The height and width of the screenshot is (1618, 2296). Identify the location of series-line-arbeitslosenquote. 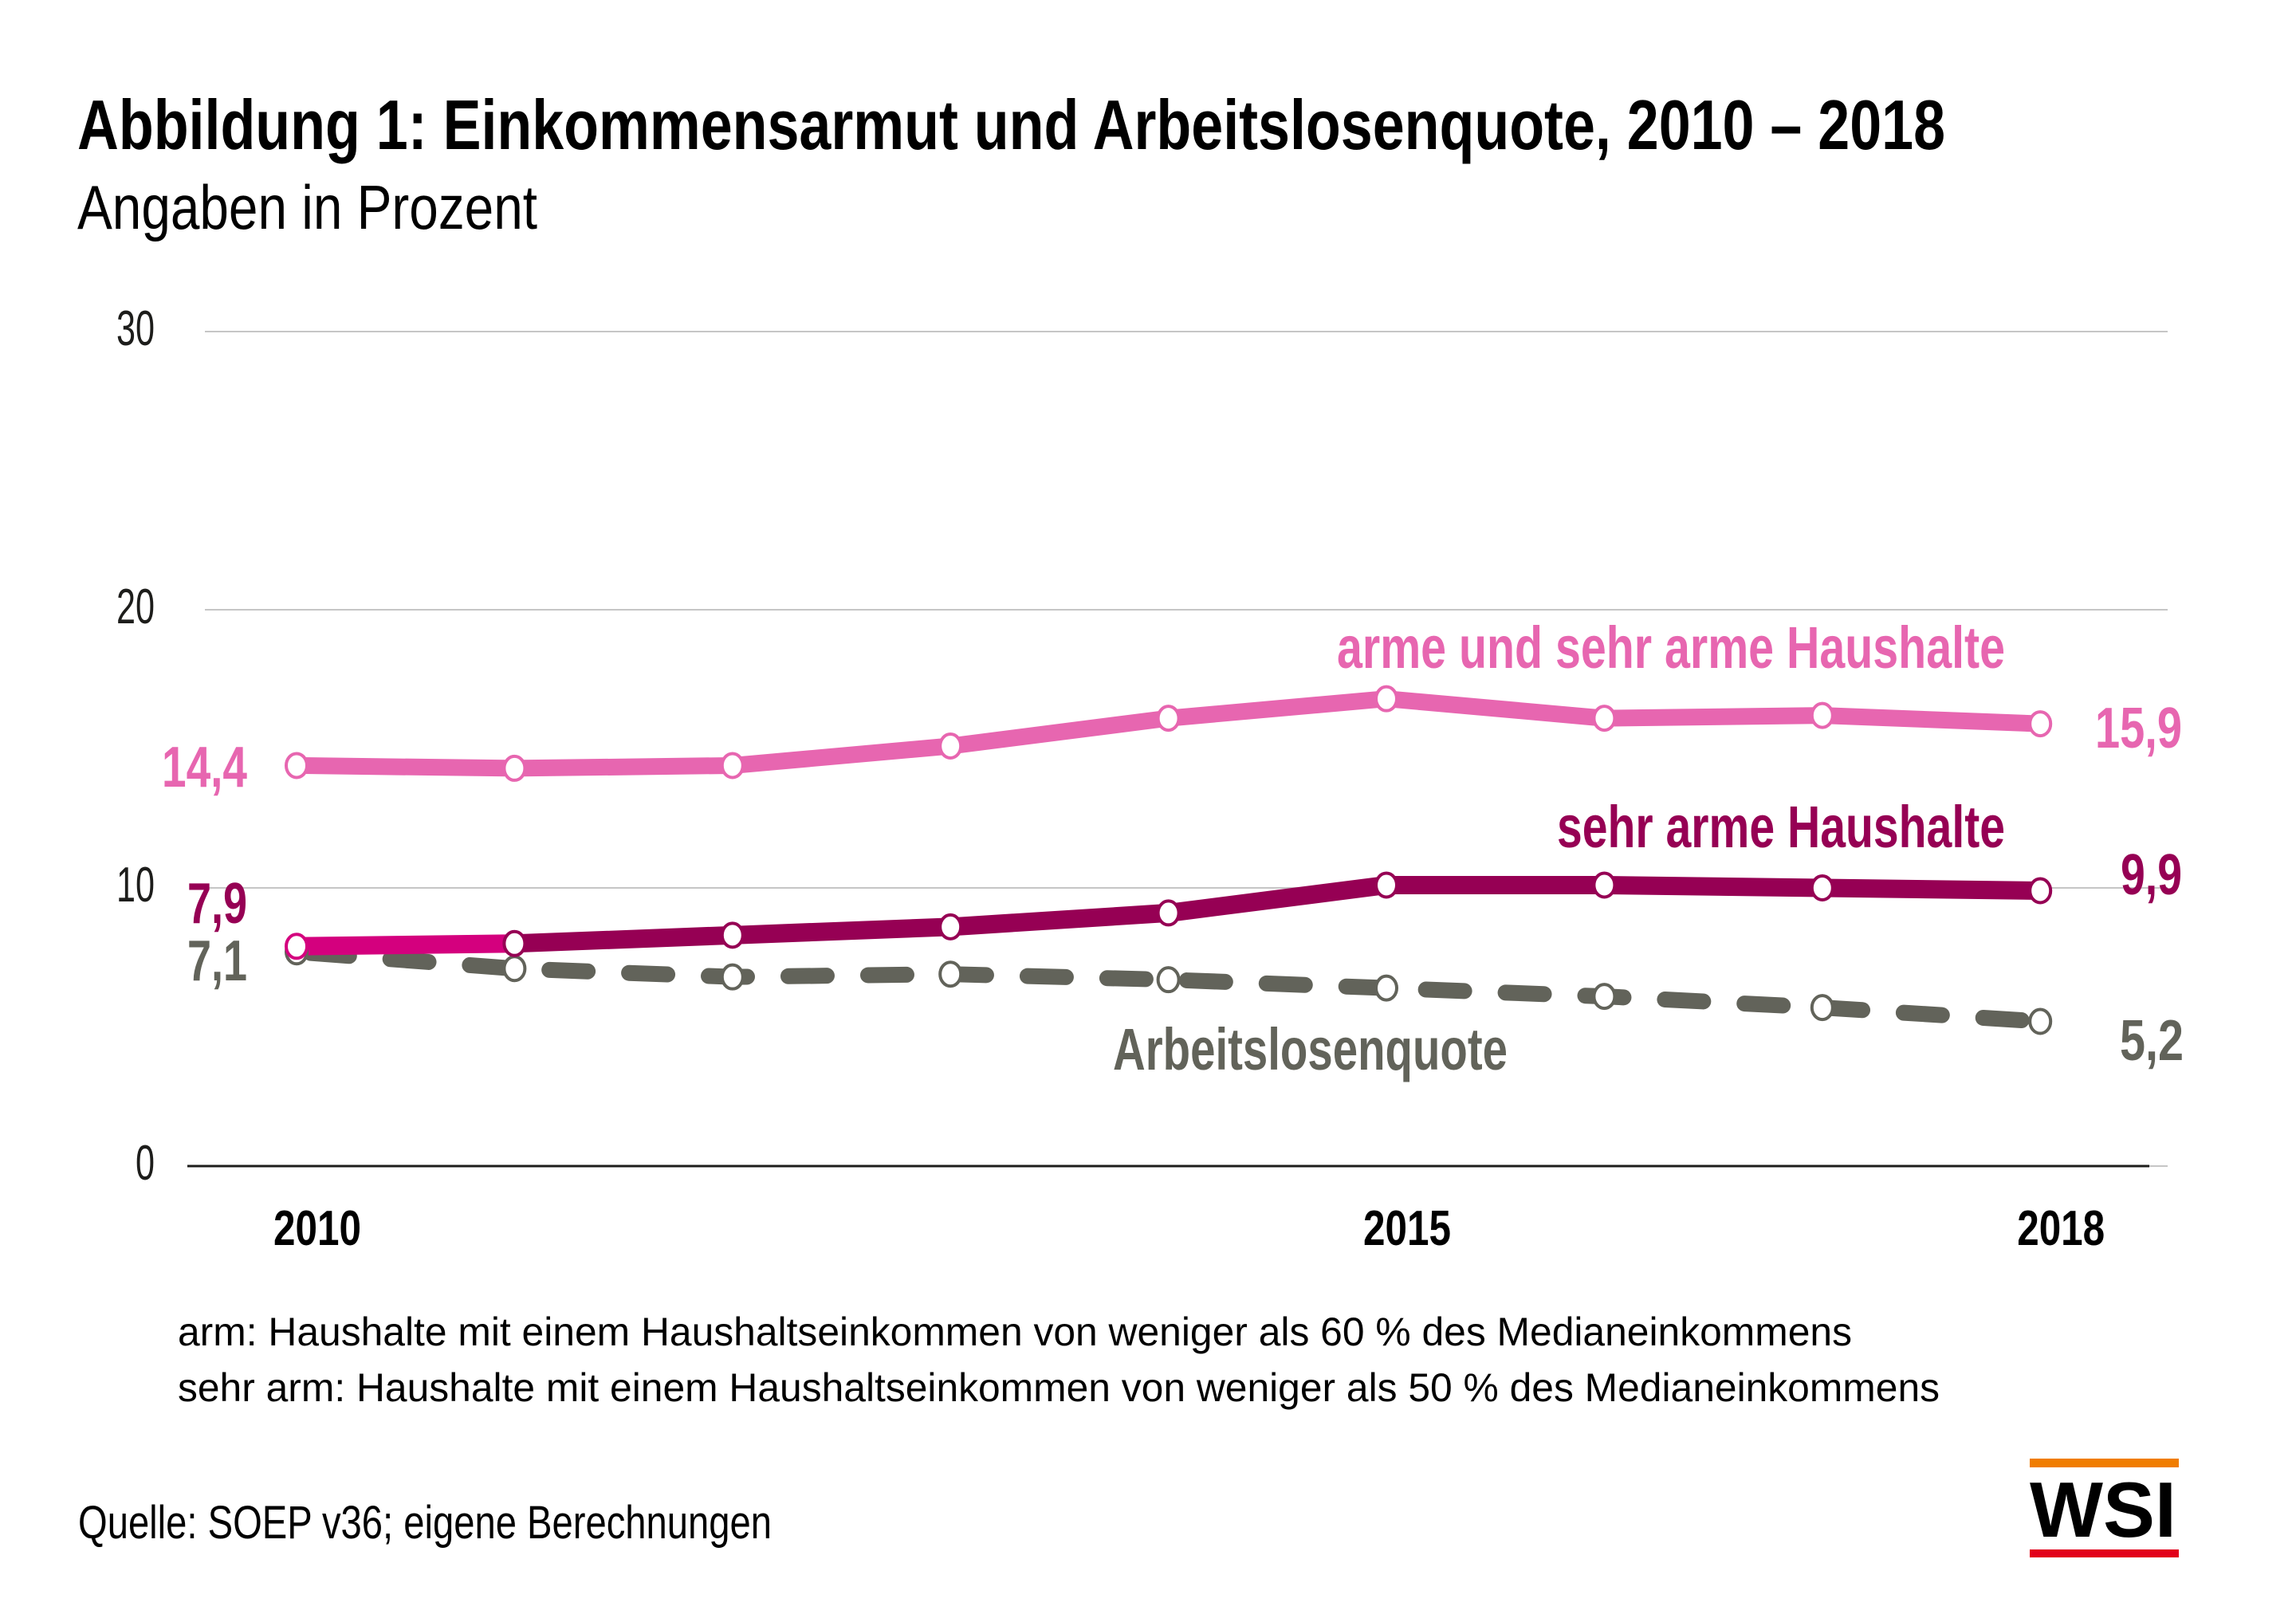
(1169, 987).